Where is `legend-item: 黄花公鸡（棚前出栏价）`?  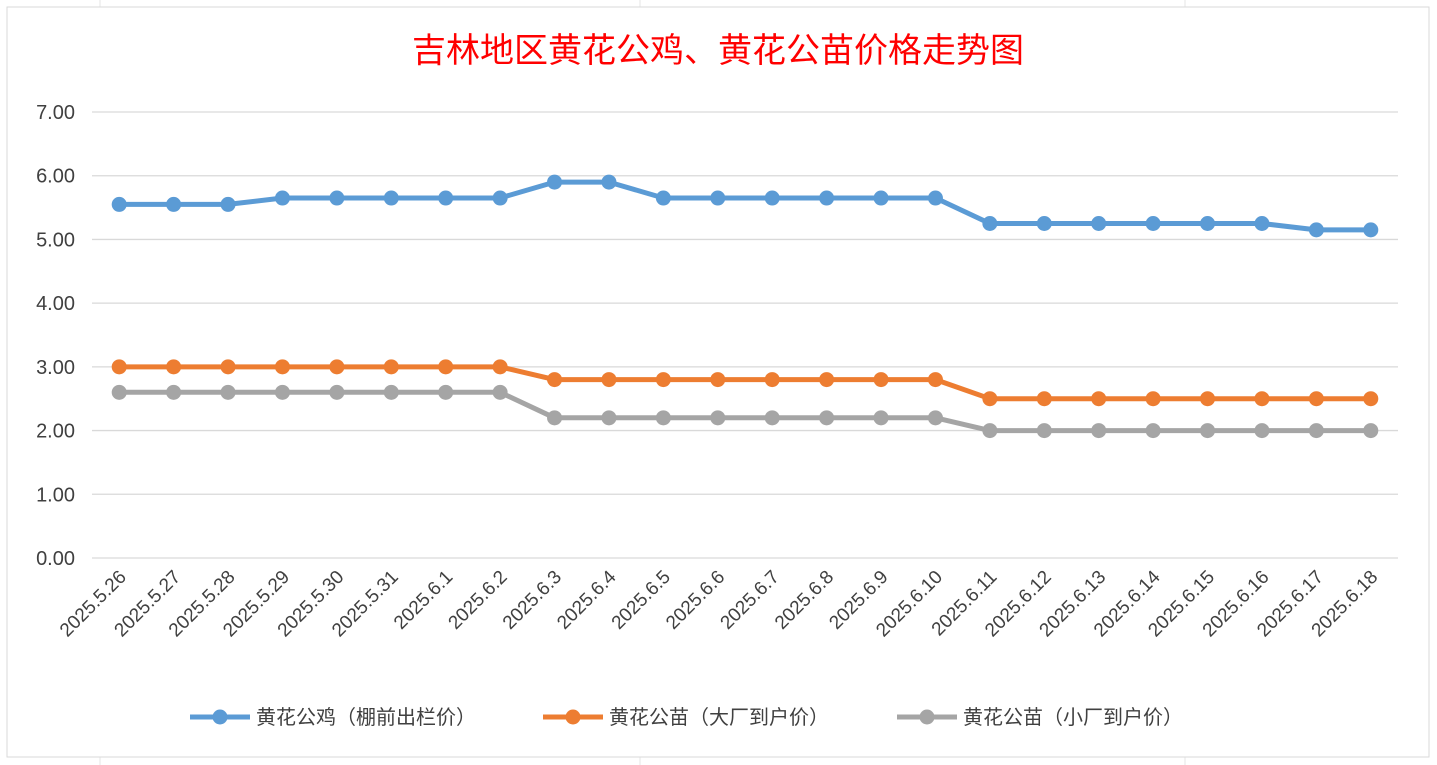
legend-item: 黄花公鸡（棚前出栏价） is located at coordinates (333, 717).